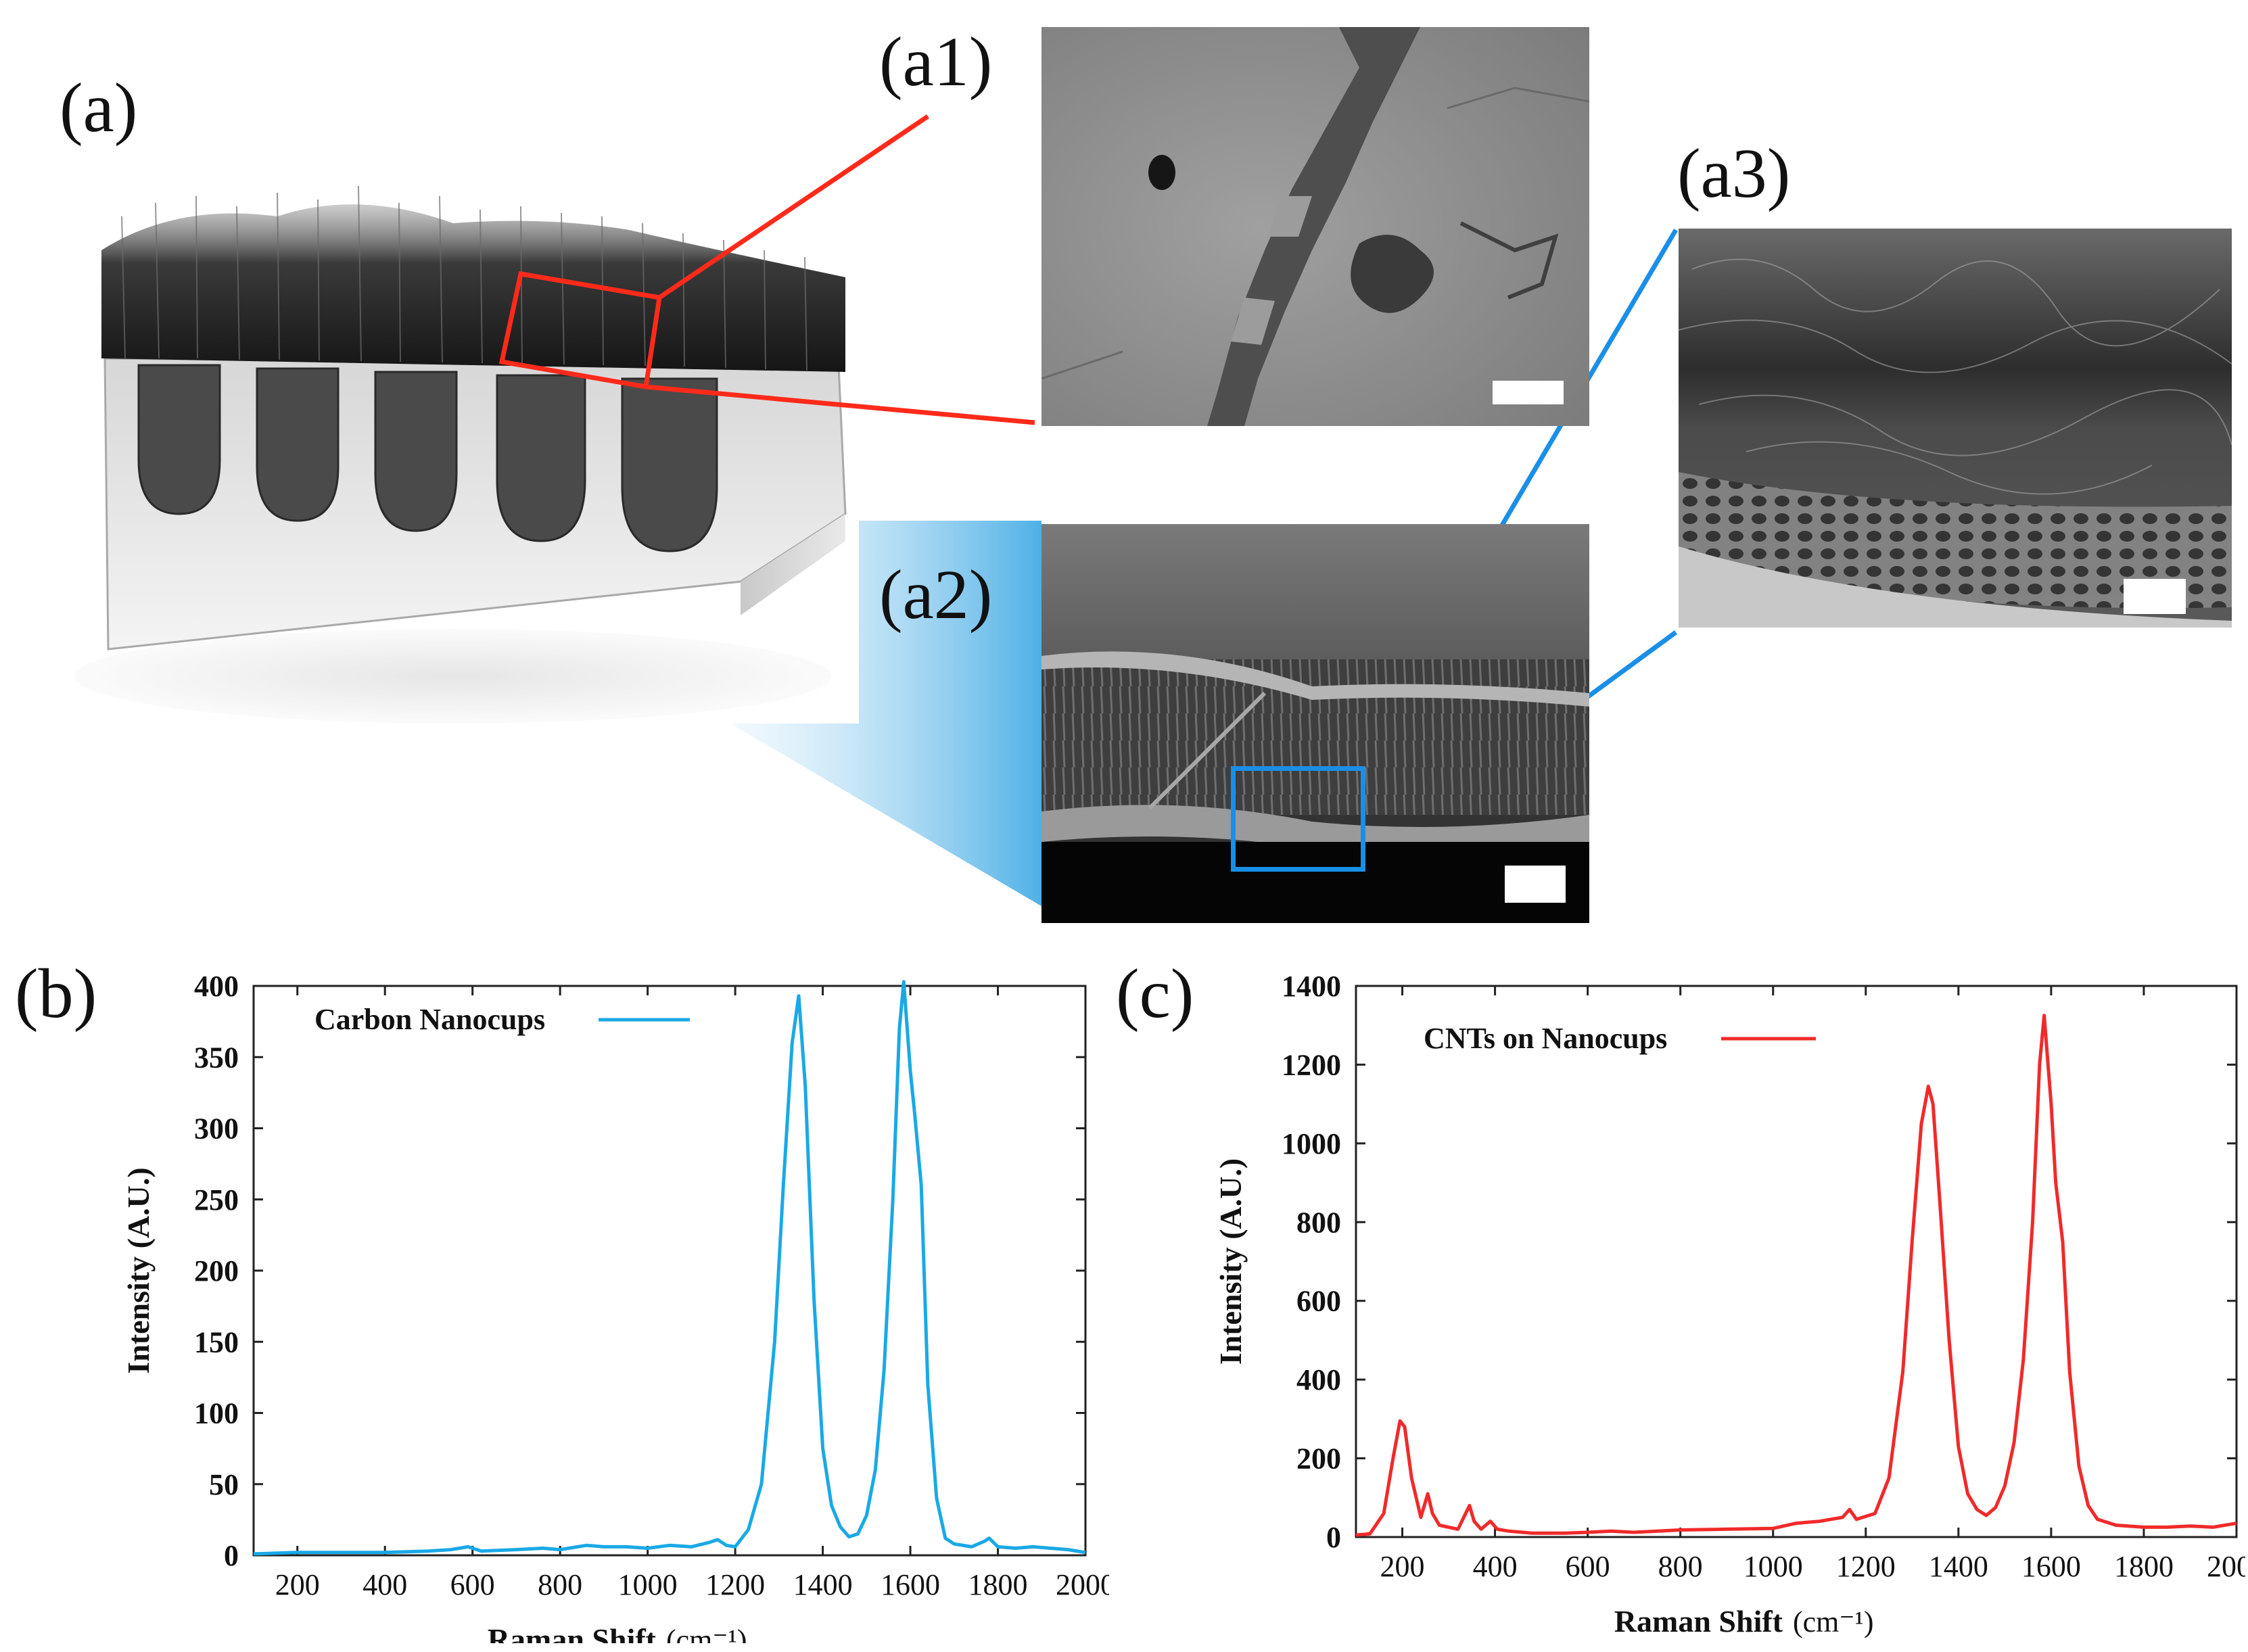 The height and width of the screenshot is (1652, 2248). What do you see at coordinates (1312, 1143) in the screenshot?
I see `y-tick-label: 1000` at bounding box center [1312, 1143].